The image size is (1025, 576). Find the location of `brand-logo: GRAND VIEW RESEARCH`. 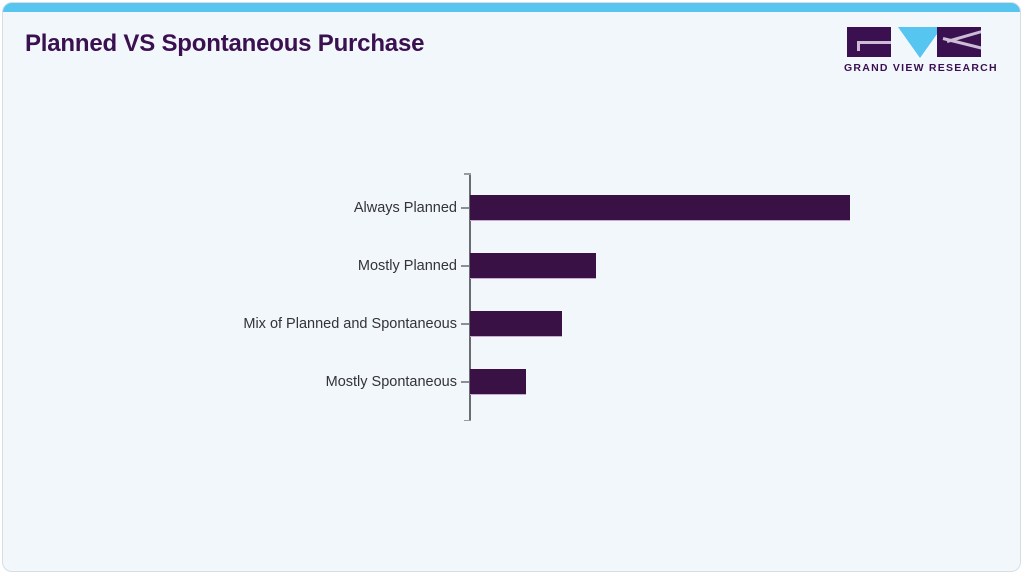

brand-logo: GRAND VIEW RESEARCH is located at coordinates (921, 49).